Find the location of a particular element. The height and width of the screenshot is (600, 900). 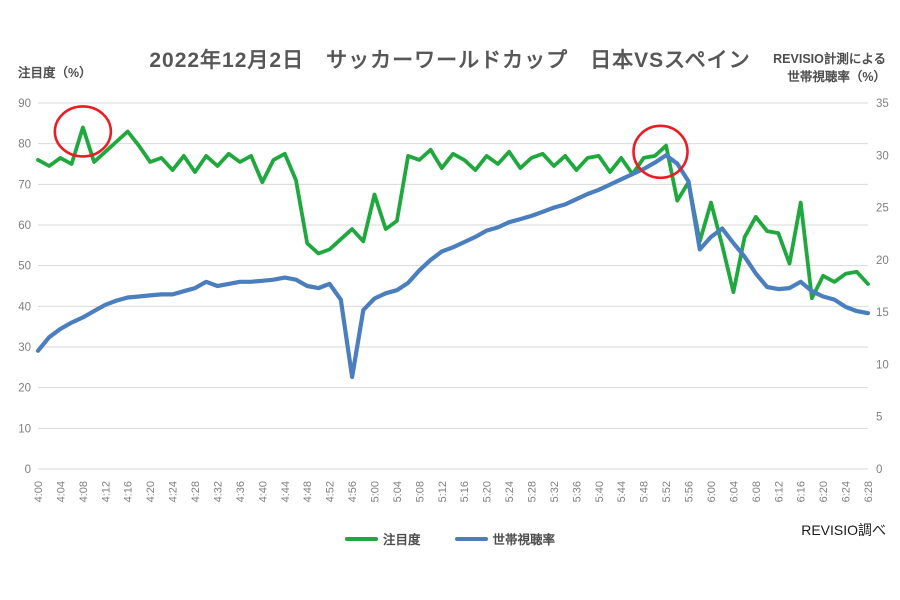

right-axis-title: REVISIO計測による 世帯視聴率（%） is located at coordinates (829, 68).